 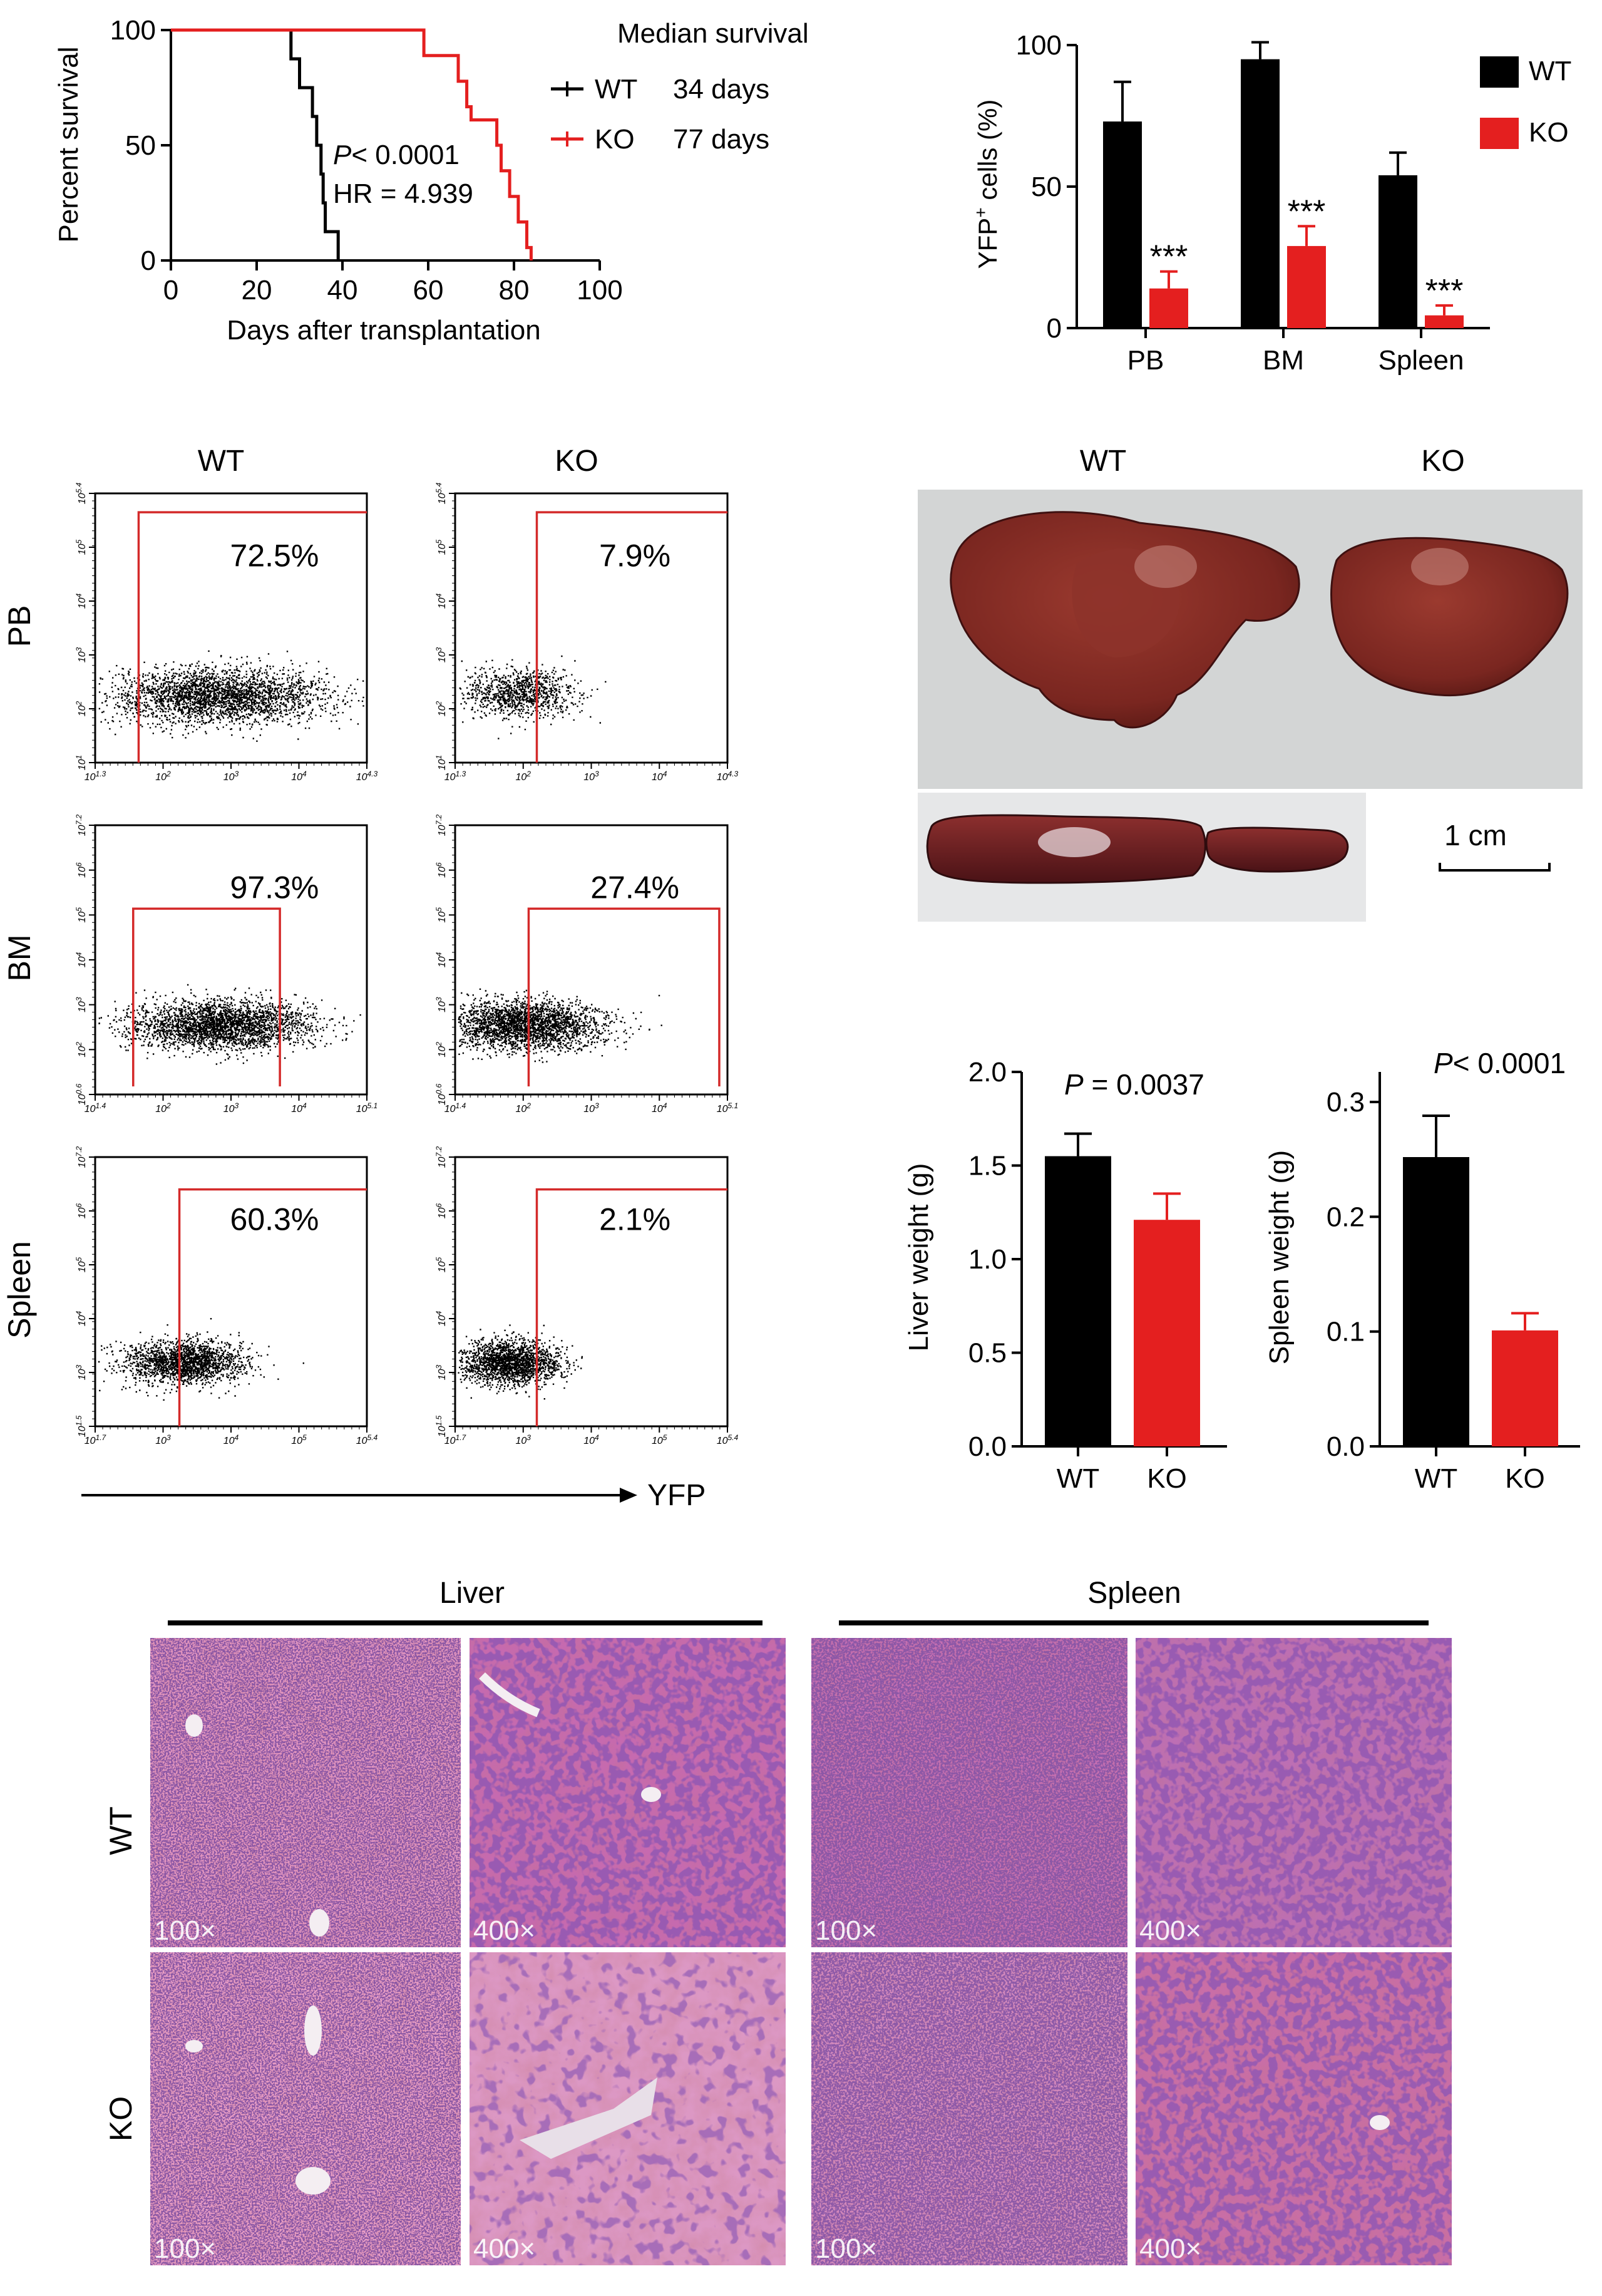 What do you see at coordinates (1346, 1217) in the screenshot?
I see `spleen-ytick-label: 0.2` at bounding box center [1346, 1217].